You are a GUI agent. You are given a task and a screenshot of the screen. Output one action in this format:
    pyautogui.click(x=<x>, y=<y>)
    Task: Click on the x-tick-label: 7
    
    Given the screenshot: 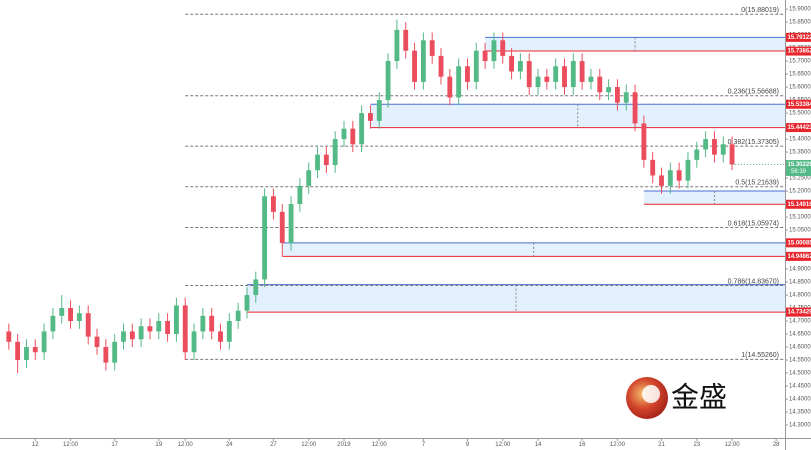 What is the action you would take?
    pyautogui.click(x=424, y=445)
    